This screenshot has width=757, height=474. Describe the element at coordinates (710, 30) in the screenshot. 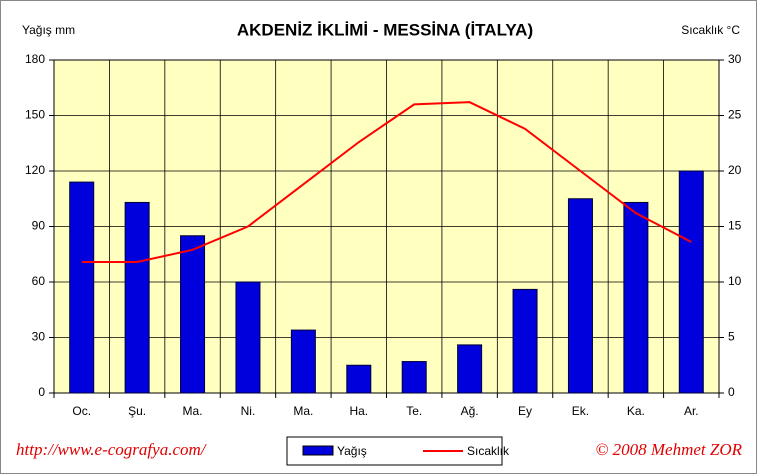

I see `y2-axis-label: Sıcaklık °C` at that location.